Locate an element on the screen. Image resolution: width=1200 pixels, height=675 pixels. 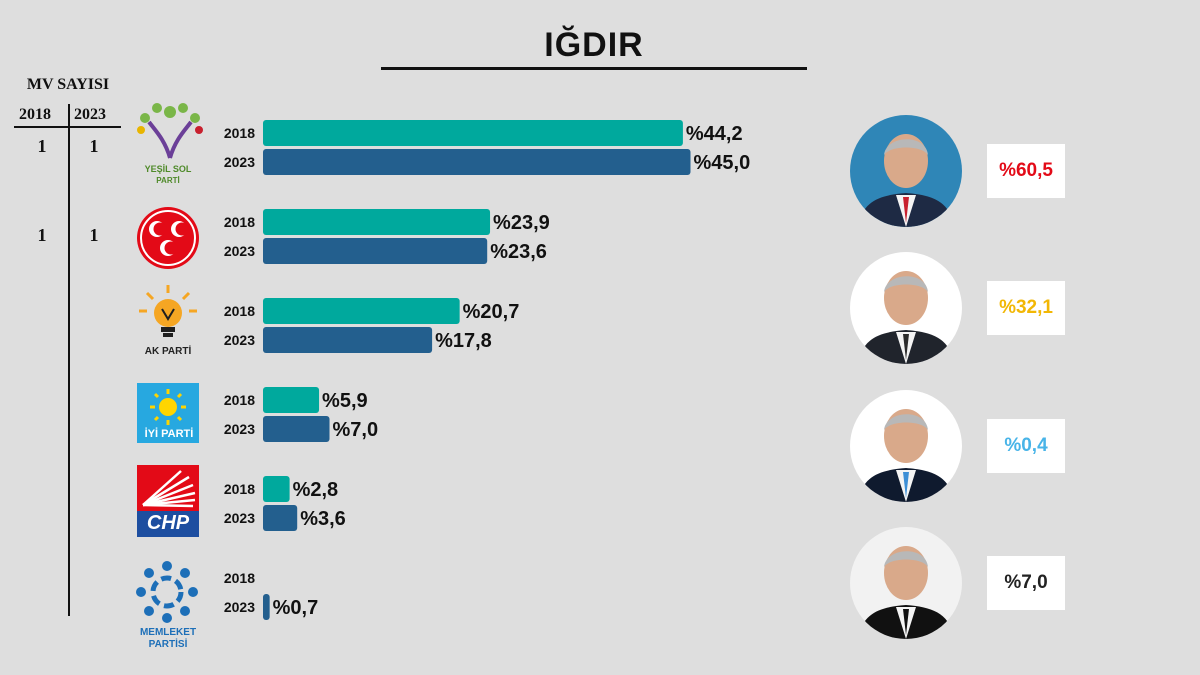
mv-column-divider is located at coordinates (69, 360).